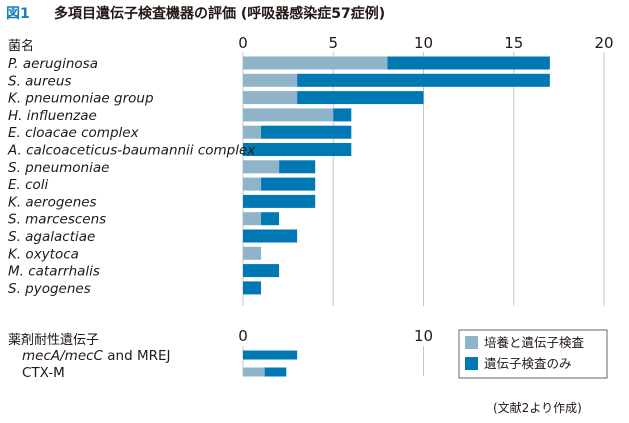 This screenshot has width=629, height=423. Describe the element at coordinates (58, 168) in the screenshot. I see `category-label: S. pneumoniae` at that location.